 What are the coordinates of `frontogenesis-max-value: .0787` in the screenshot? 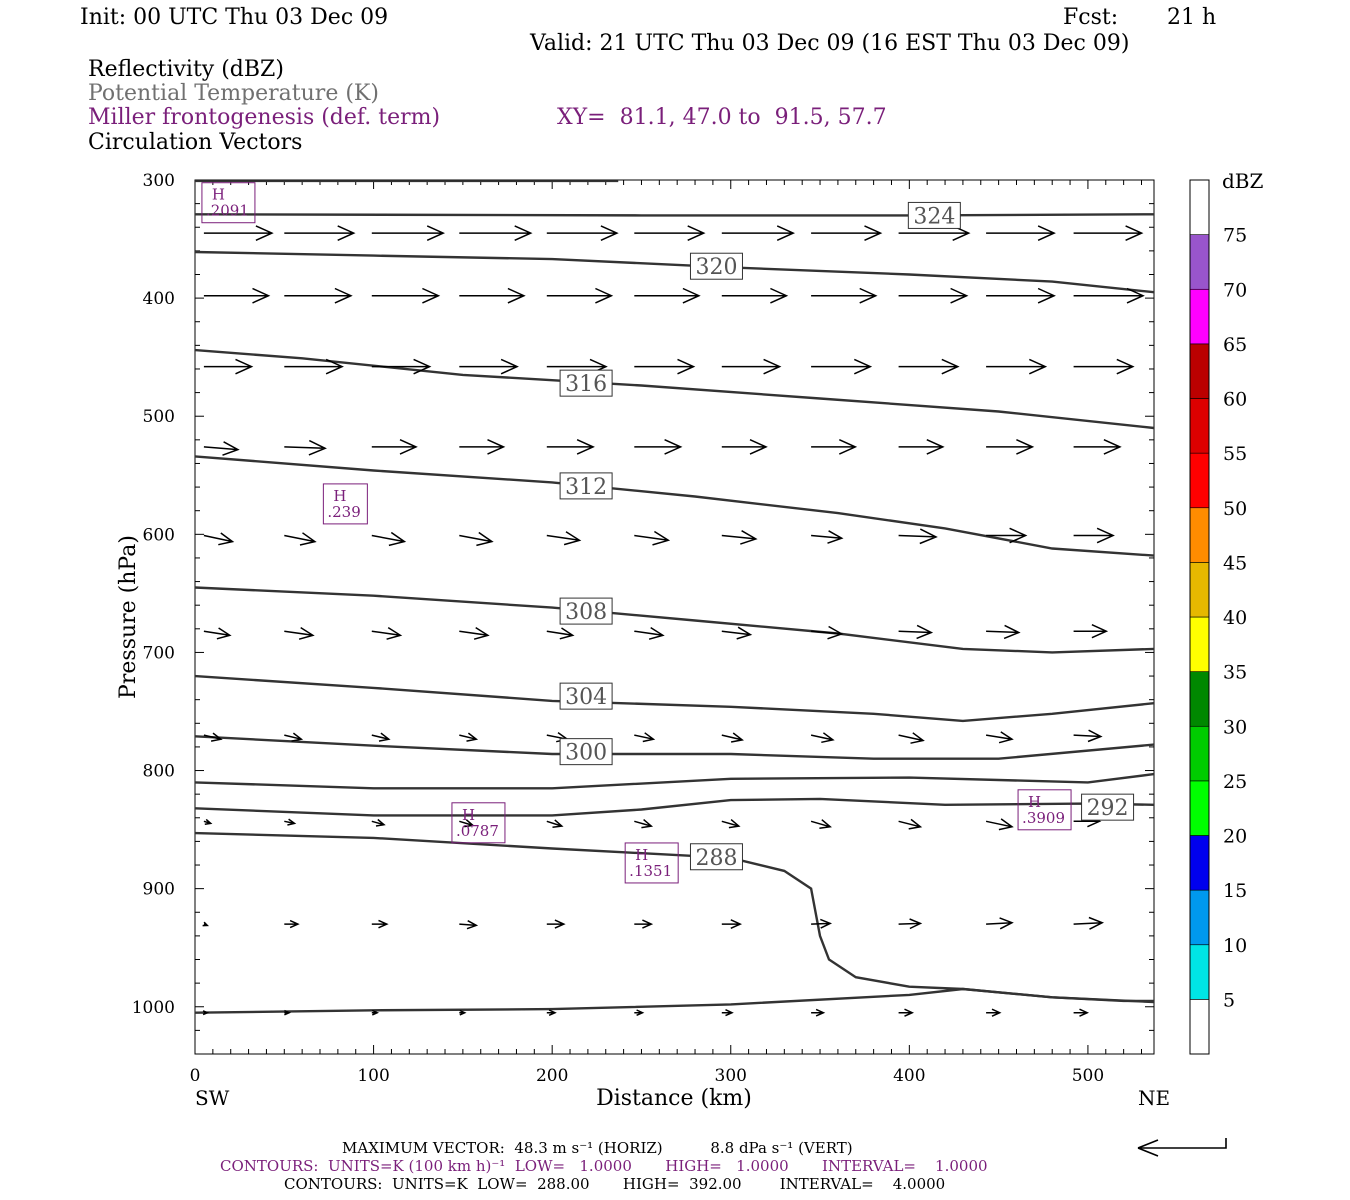 It's located at (477, 831).